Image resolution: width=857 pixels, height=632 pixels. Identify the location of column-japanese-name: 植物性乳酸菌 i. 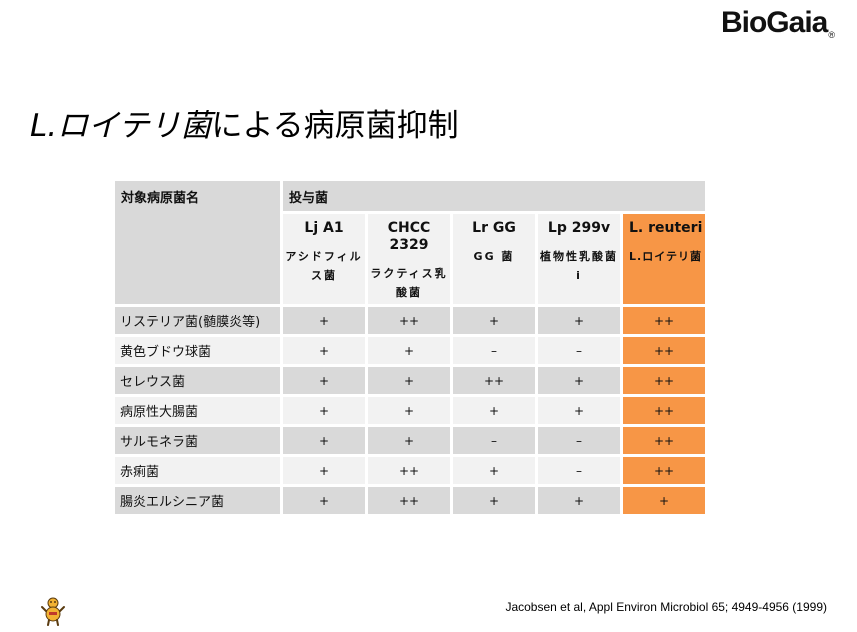
(579, 266).